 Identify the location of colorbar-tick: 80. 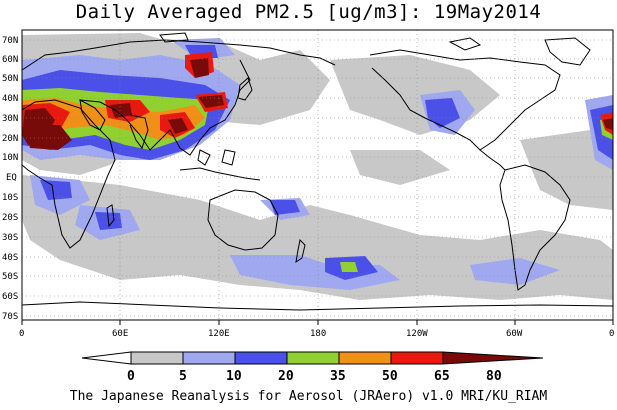
(494, 376).